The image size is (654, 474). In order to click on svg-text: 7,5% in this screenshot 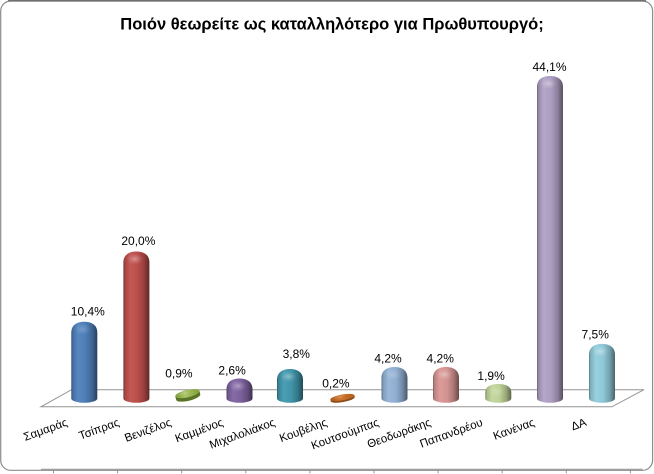, I will do `click(596, 334)`.